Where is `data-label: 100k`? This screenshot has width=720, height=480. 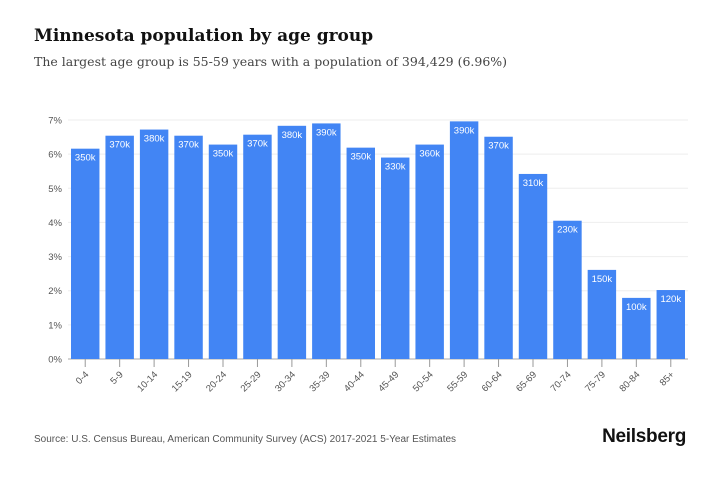 data-label: 100k is located at coordinates (636, 307).